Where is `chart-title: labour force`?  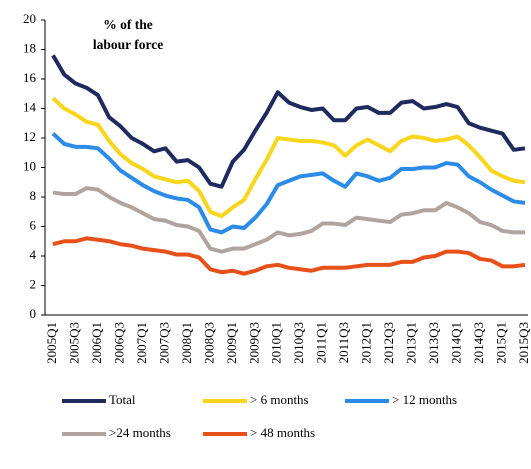
chart-title: labour force is located at coordinates (128, 44).